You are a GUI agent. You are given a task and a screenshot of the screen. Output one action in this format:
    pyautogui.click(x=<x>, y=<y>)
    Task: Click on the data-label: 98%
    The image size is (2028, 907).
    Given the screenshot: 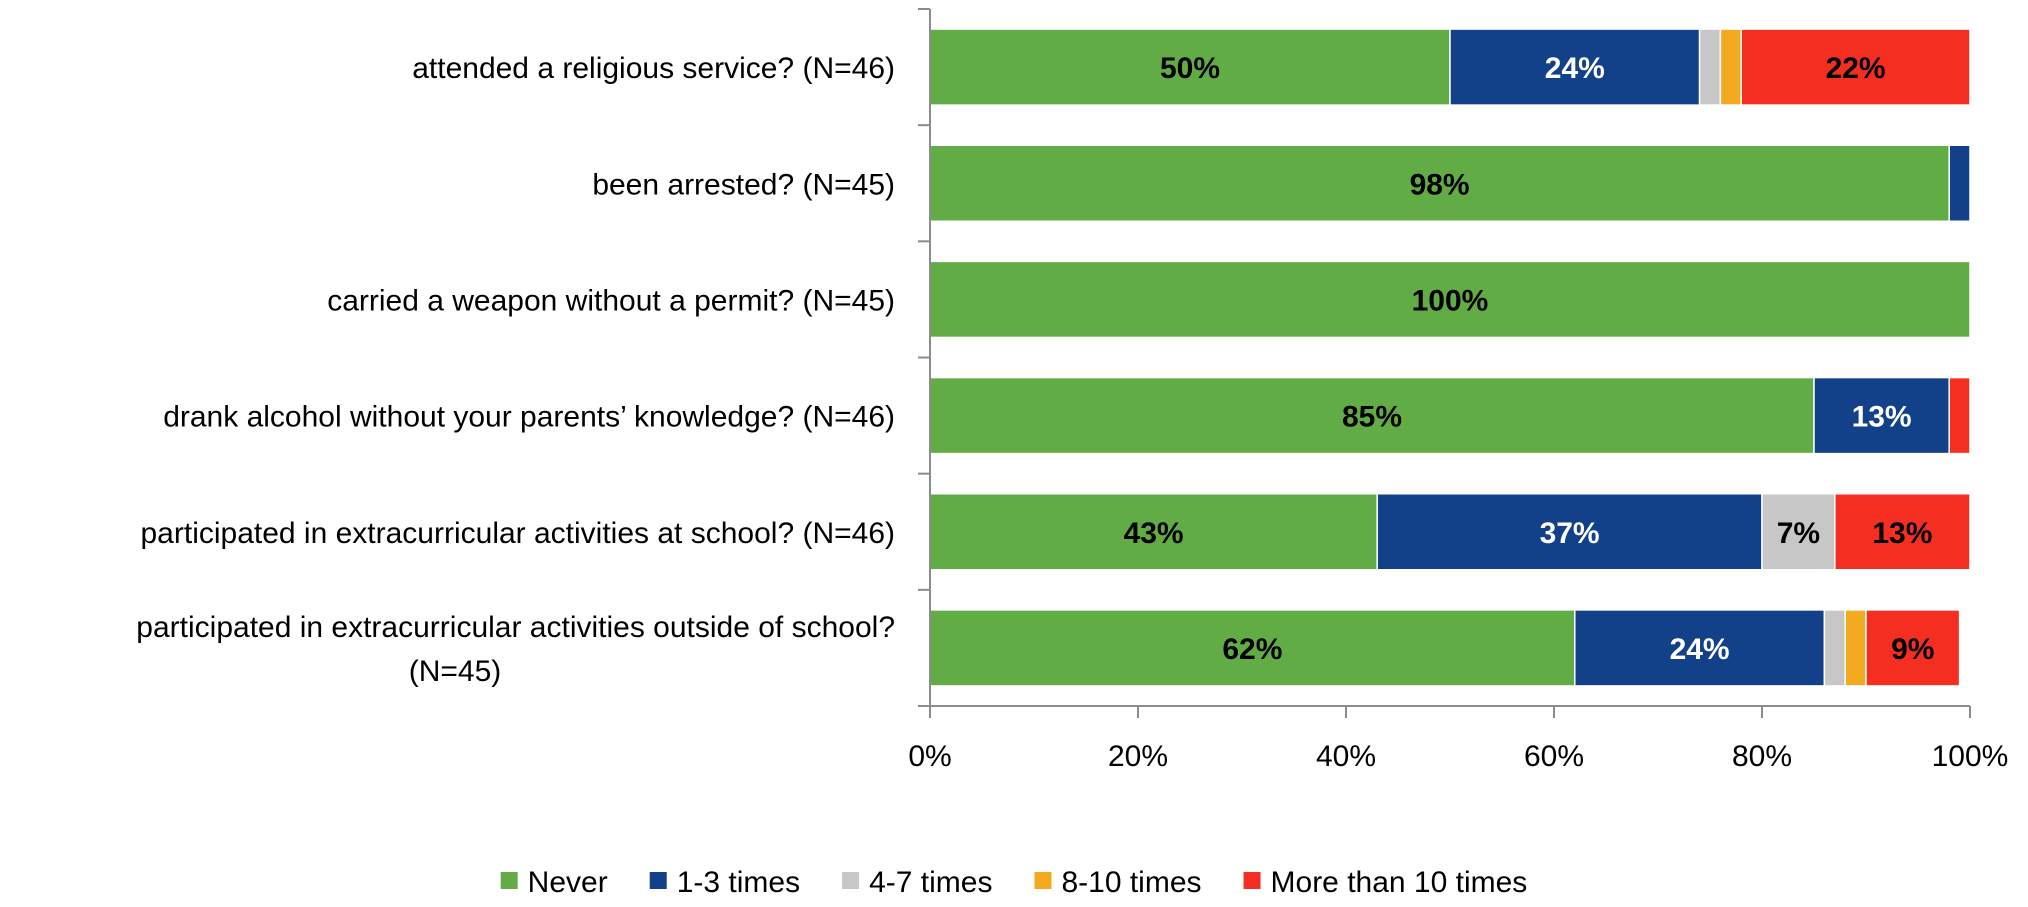 What is the action you would take?
    pyautogui.click(x=1440, y=184)
    